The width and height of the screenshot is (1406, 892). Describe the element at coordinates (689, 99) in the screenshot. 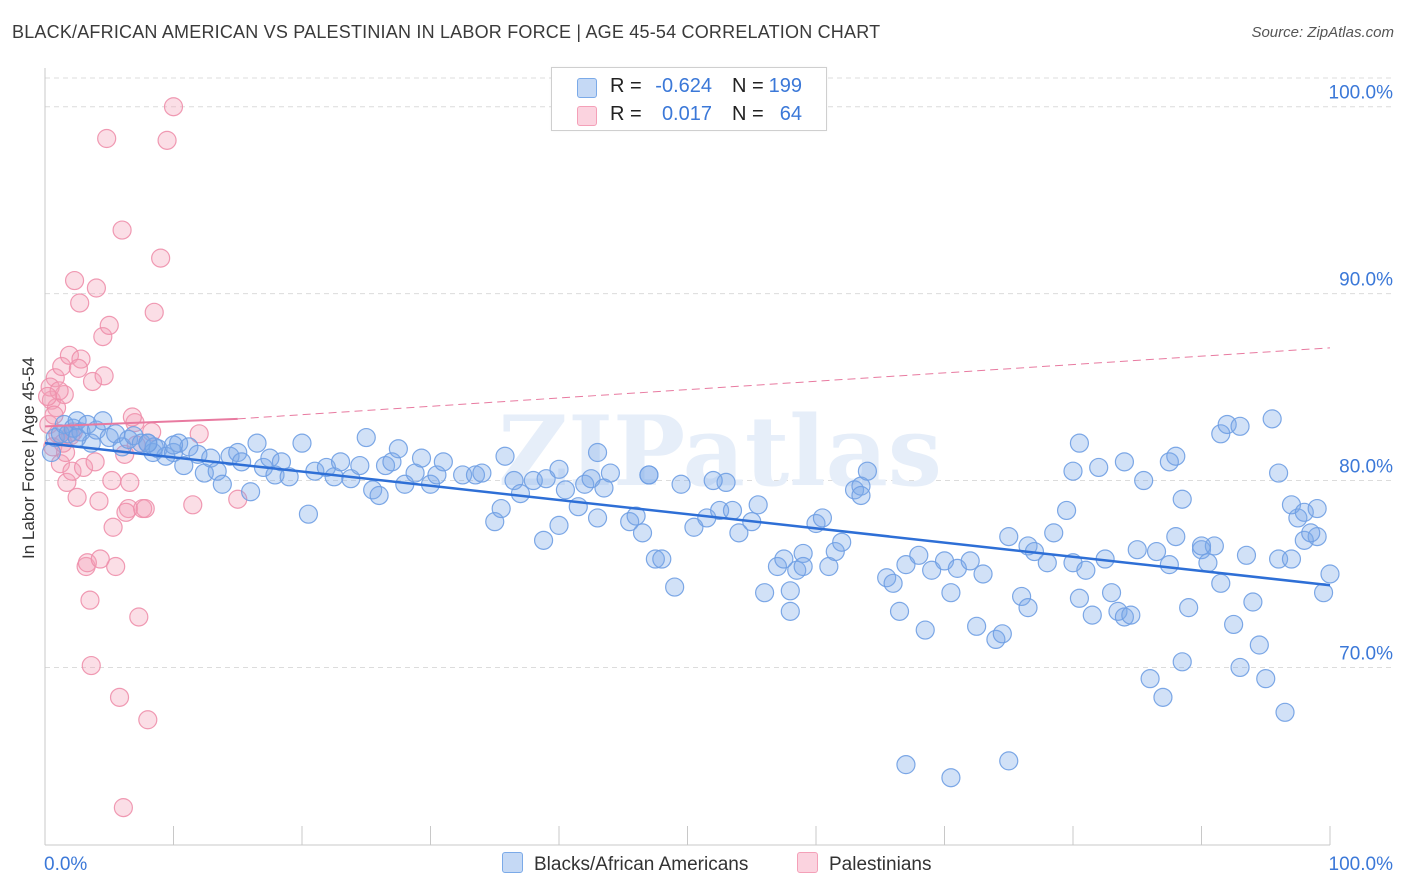

I see `correlation-legend: R = -0.624 N = 199 R = 0.017 N = 64` at that location.